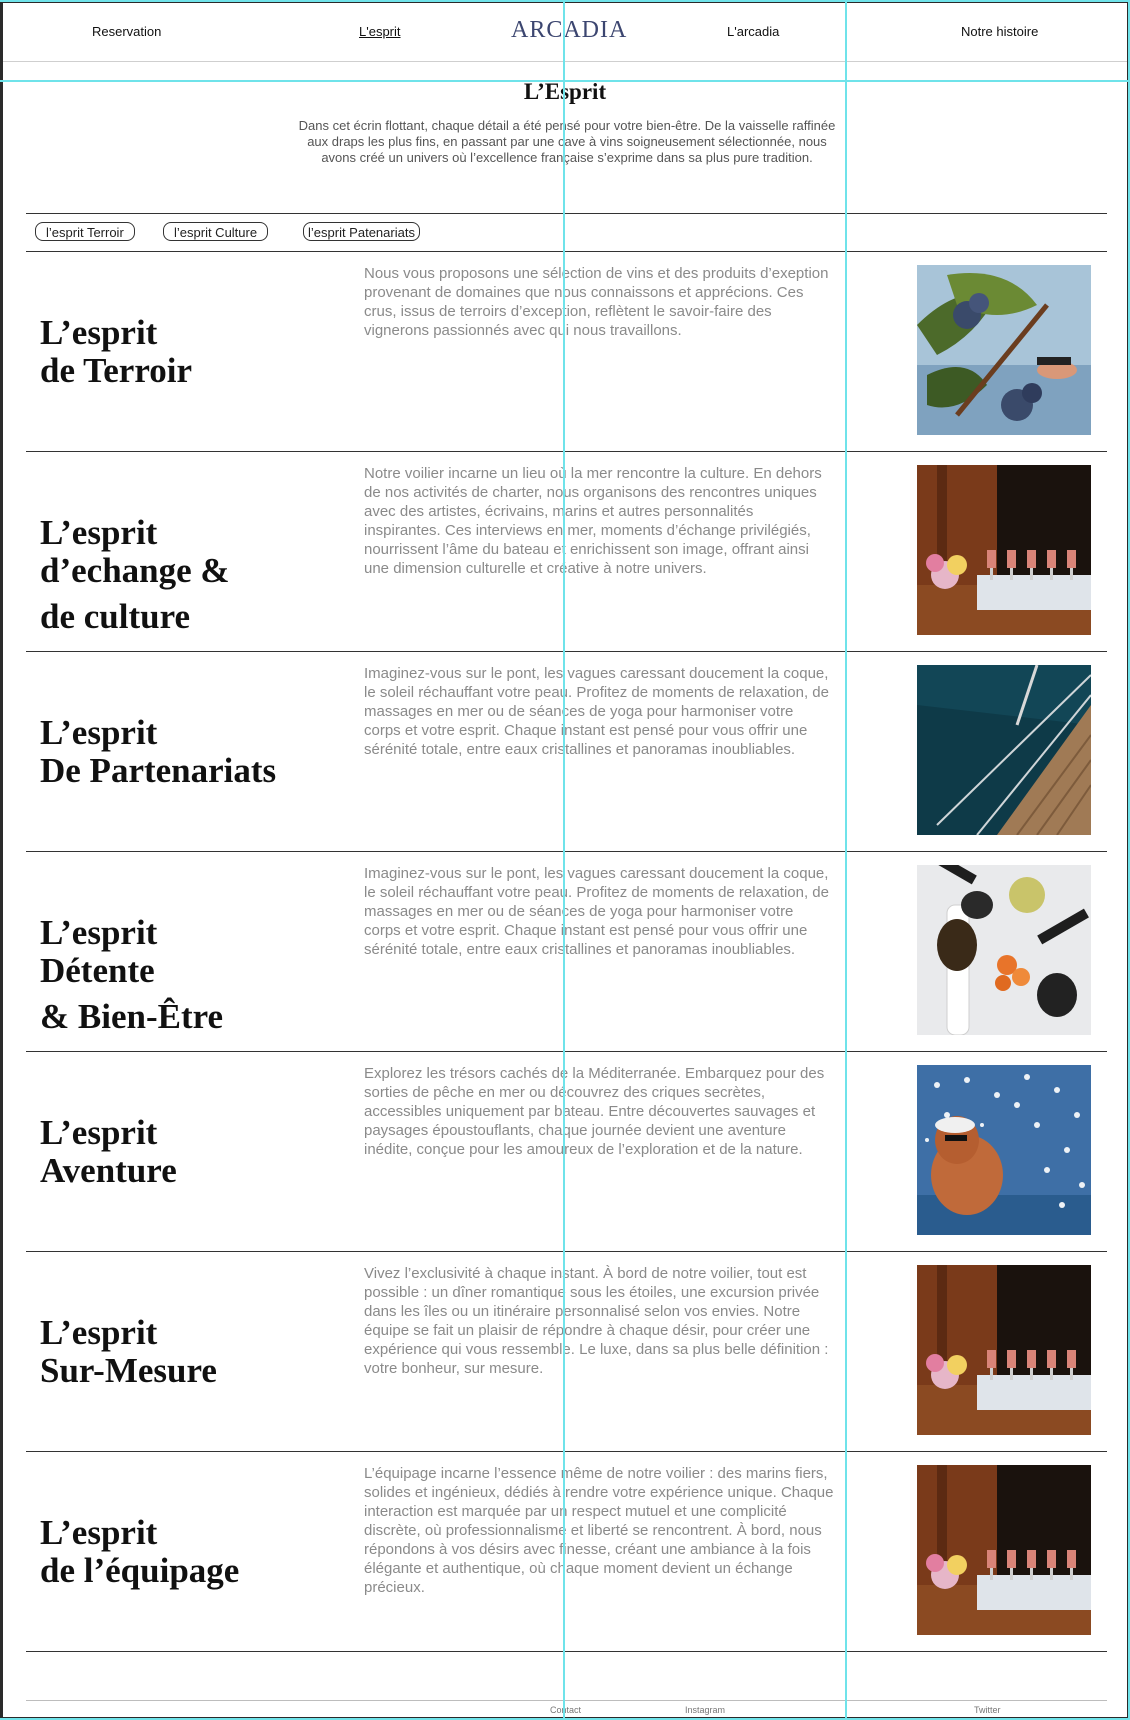 This screenshot has width=1130, height=1720. Describe the element at coordinates (1004, 750) in the screenshot. I see `boat-deck-photo` at that location.